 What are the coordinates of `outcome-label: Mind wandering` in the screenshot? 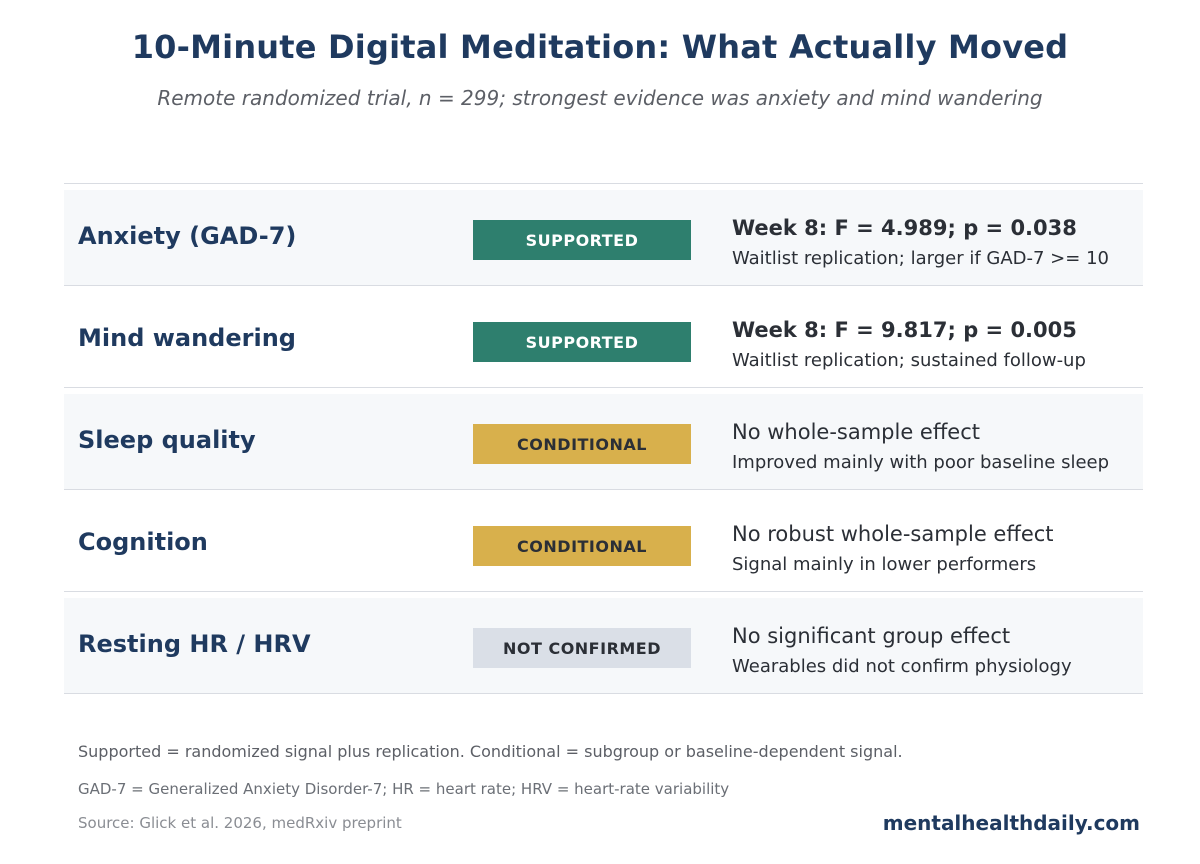 It's located at (187, 338).